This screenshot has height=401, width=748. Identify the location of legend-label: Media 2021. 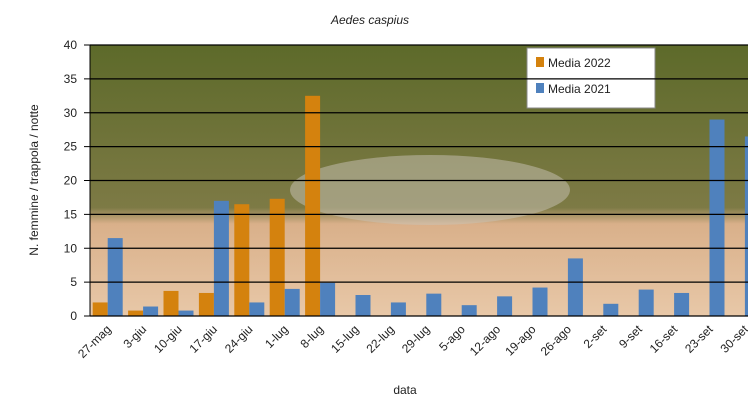
(579, 89).